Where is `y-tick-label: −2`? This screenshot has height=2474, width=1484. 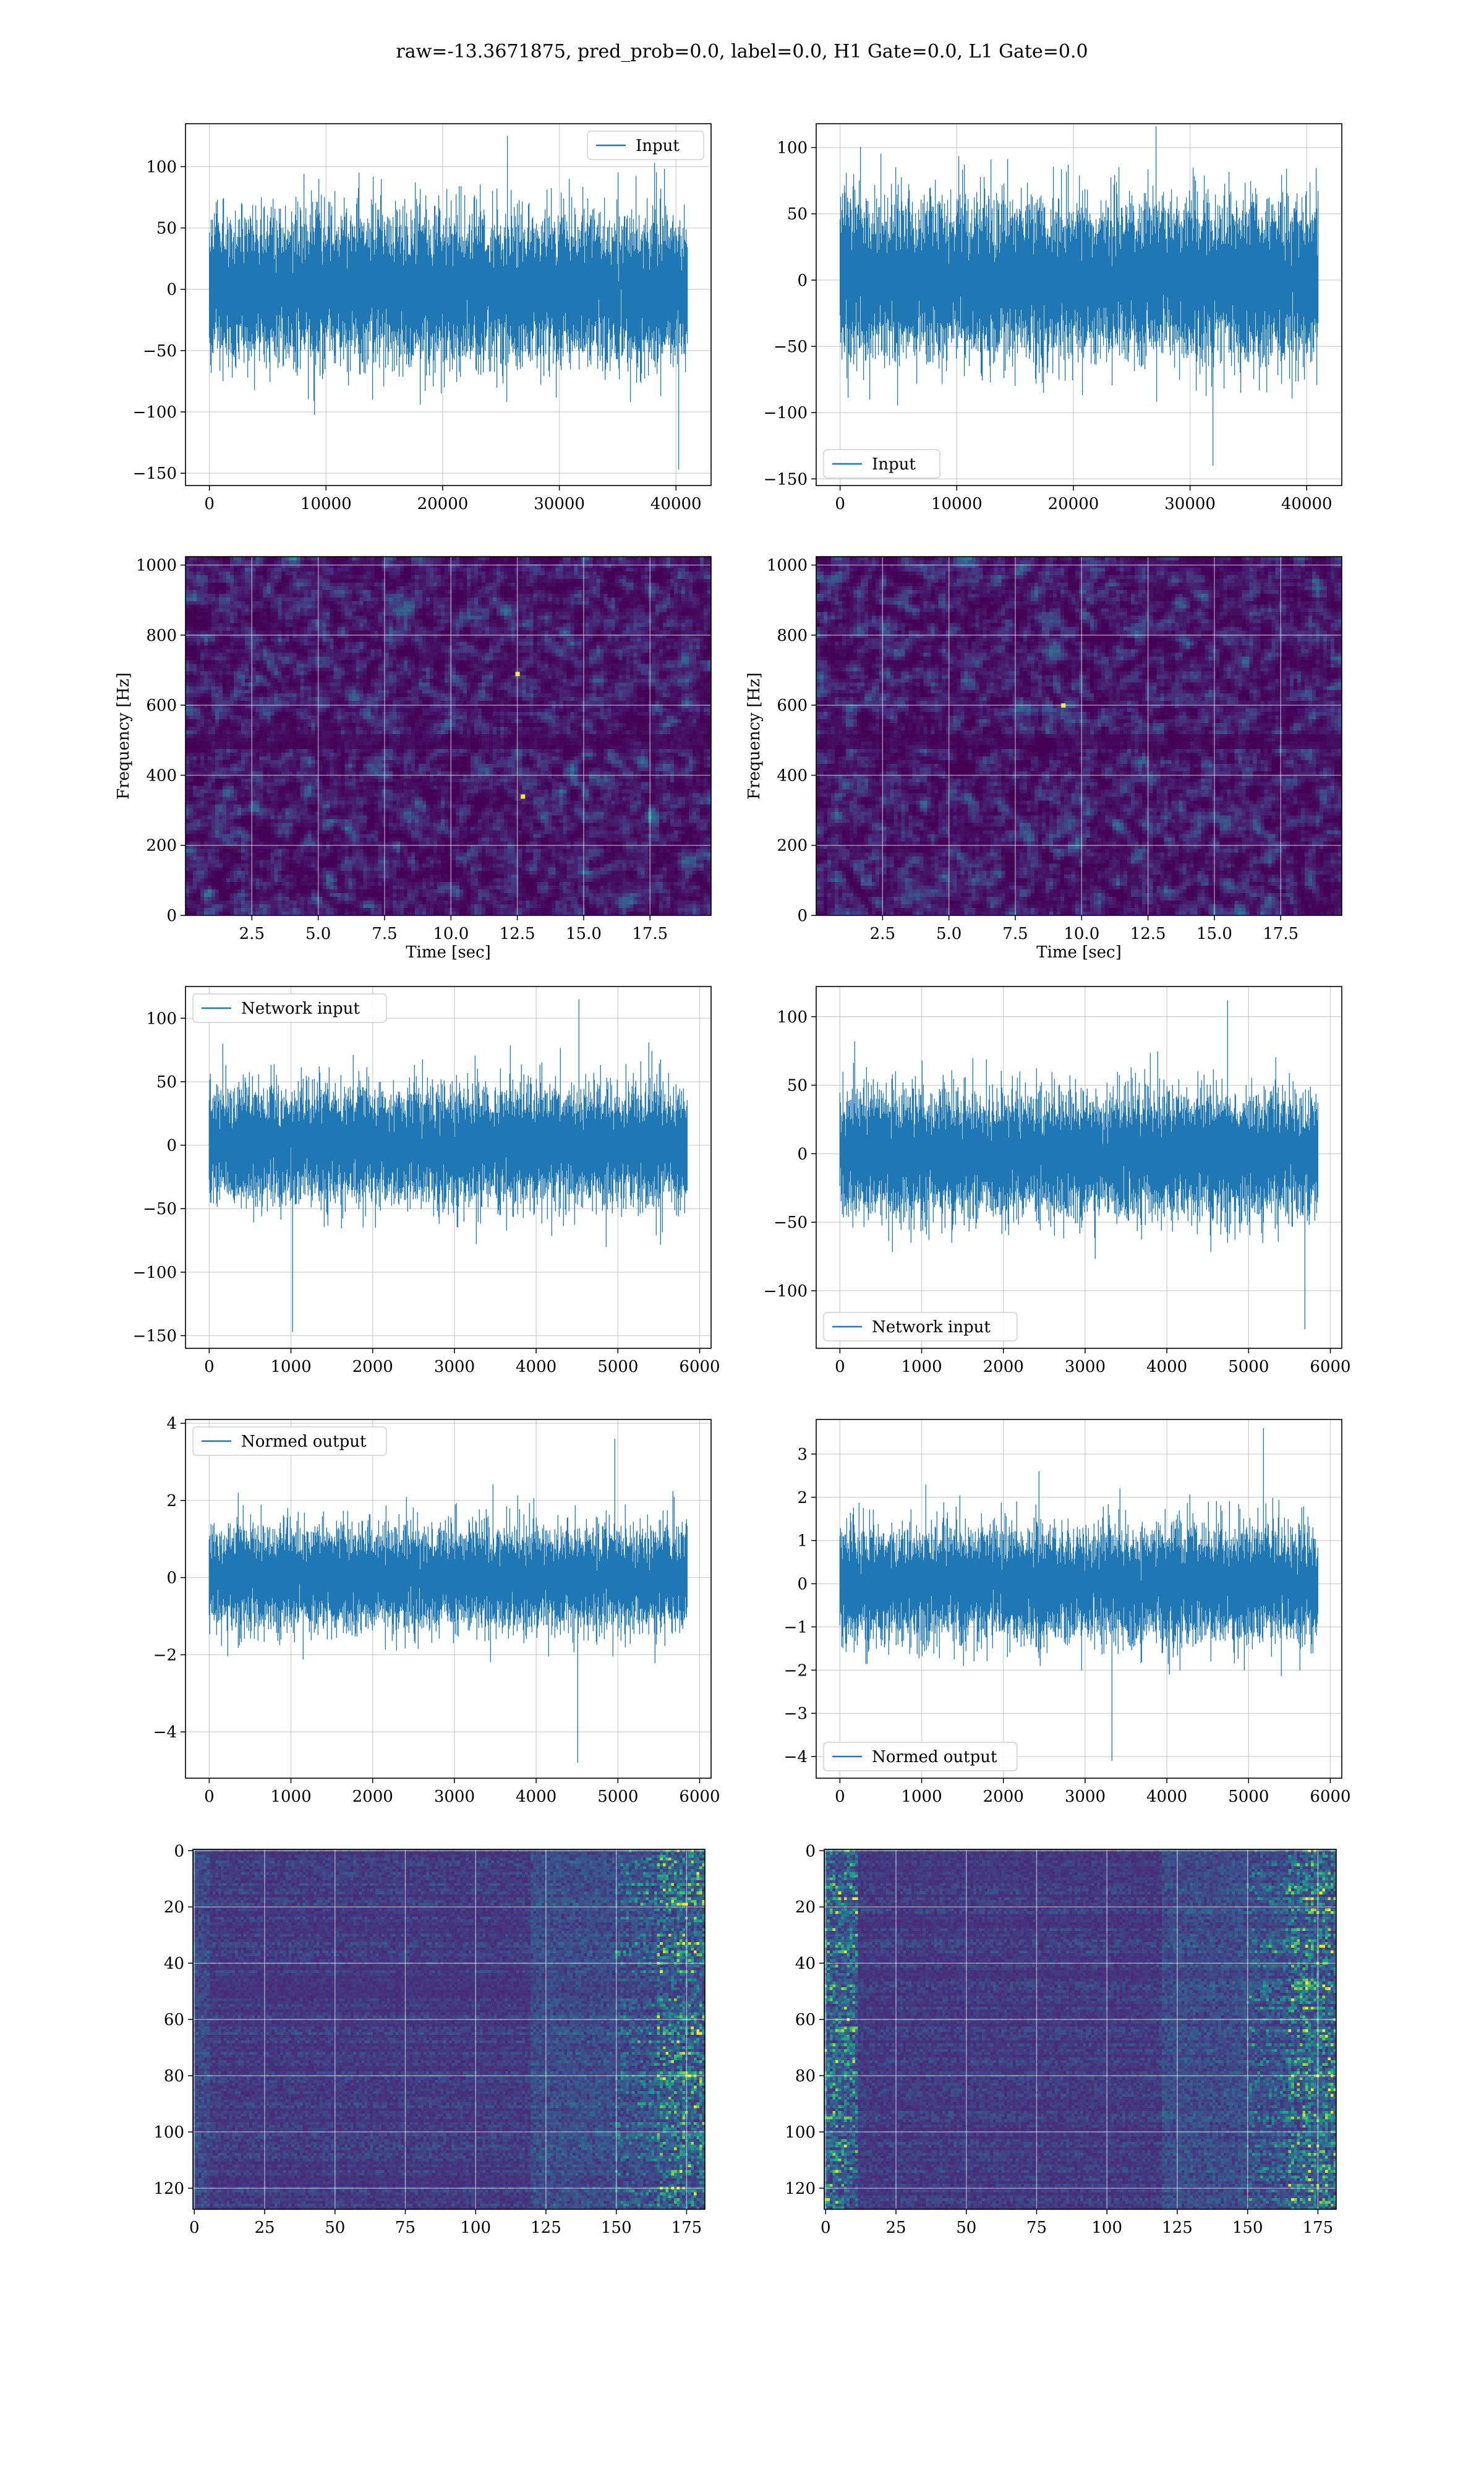
y-tick-label: −2 is located at coordinates (796, 1670).